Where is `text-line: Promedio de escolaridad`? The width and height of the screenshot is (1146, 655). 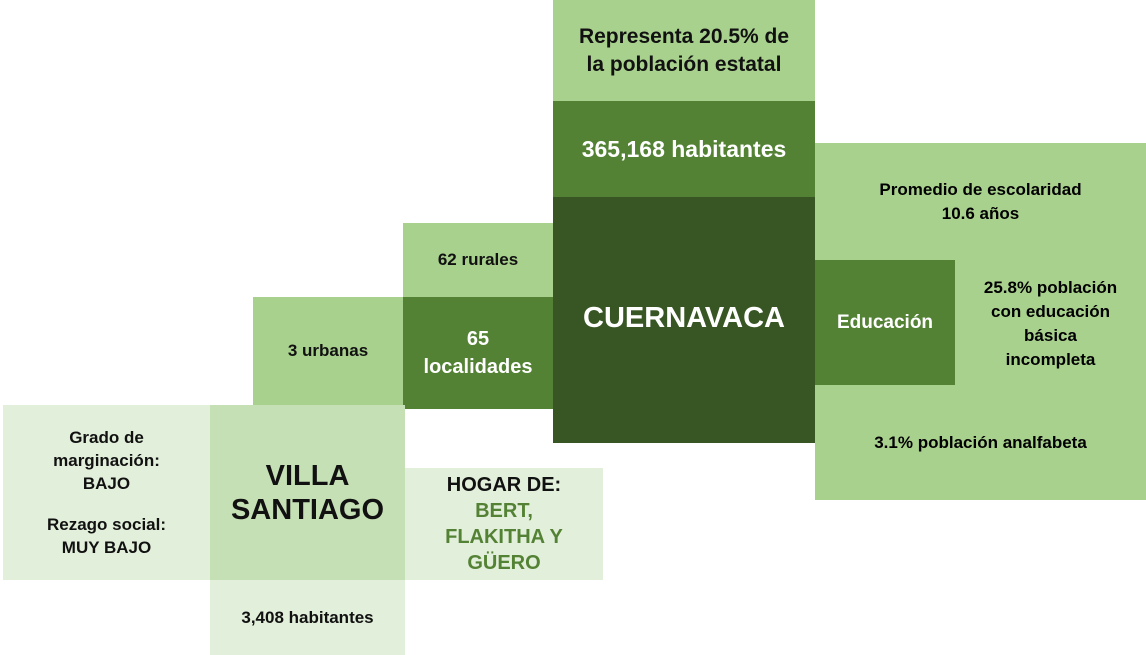
text-line: Promedio de escolaridad is located at coordinates (980, 189).